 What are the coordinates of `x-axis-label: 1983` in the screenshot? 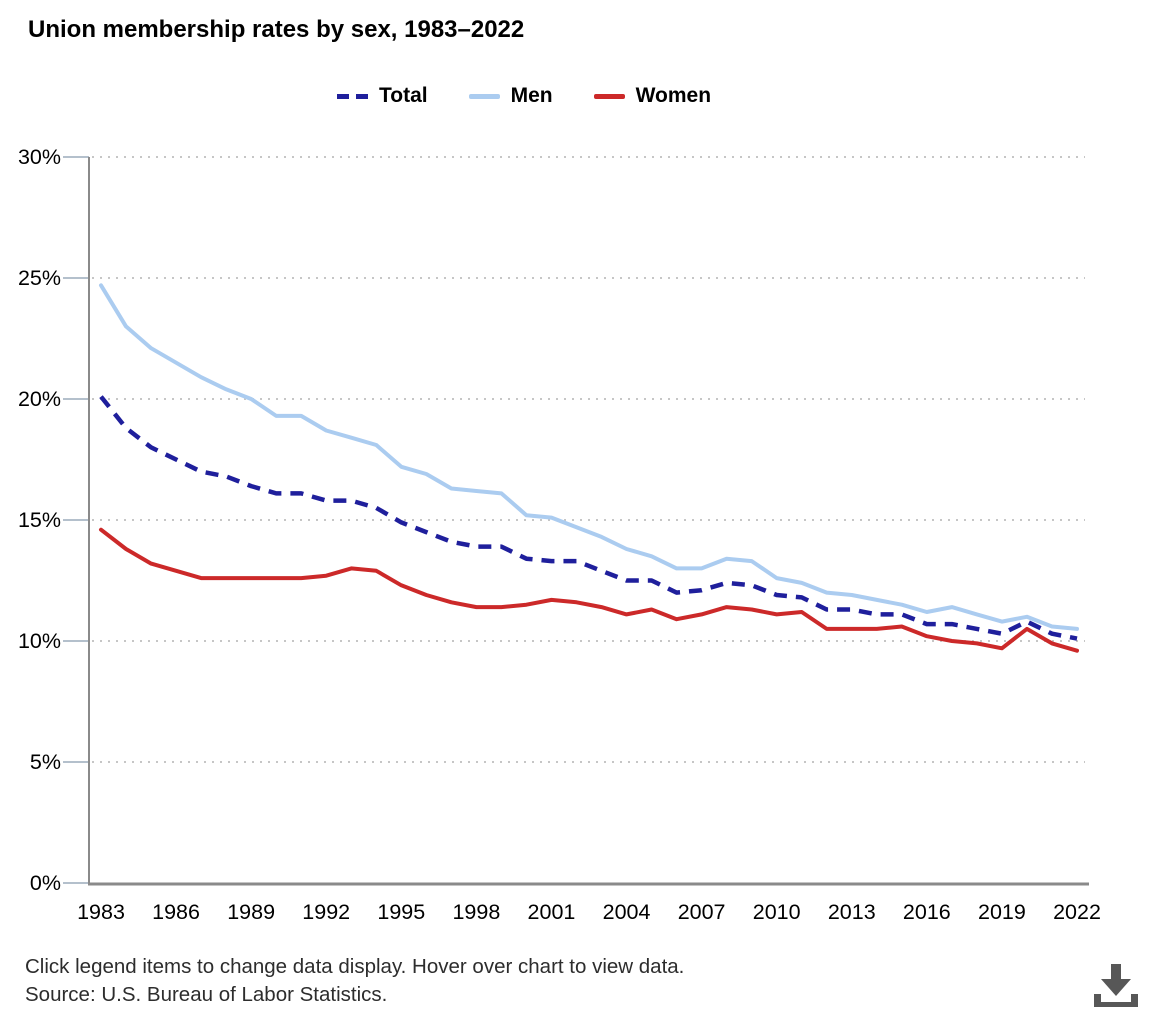 It's located at (101, 912).